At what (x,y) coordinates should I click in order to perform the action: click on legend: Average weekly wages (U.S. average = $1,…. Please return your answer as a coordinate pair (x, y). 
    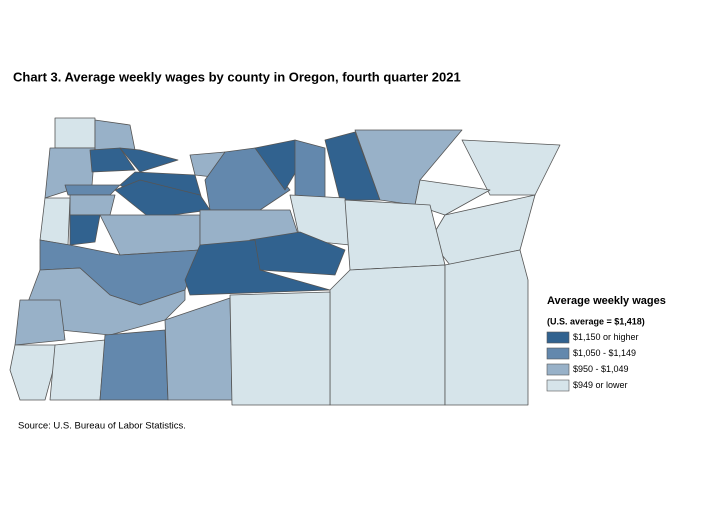
    Looking at the image, I should click on (606, 343).